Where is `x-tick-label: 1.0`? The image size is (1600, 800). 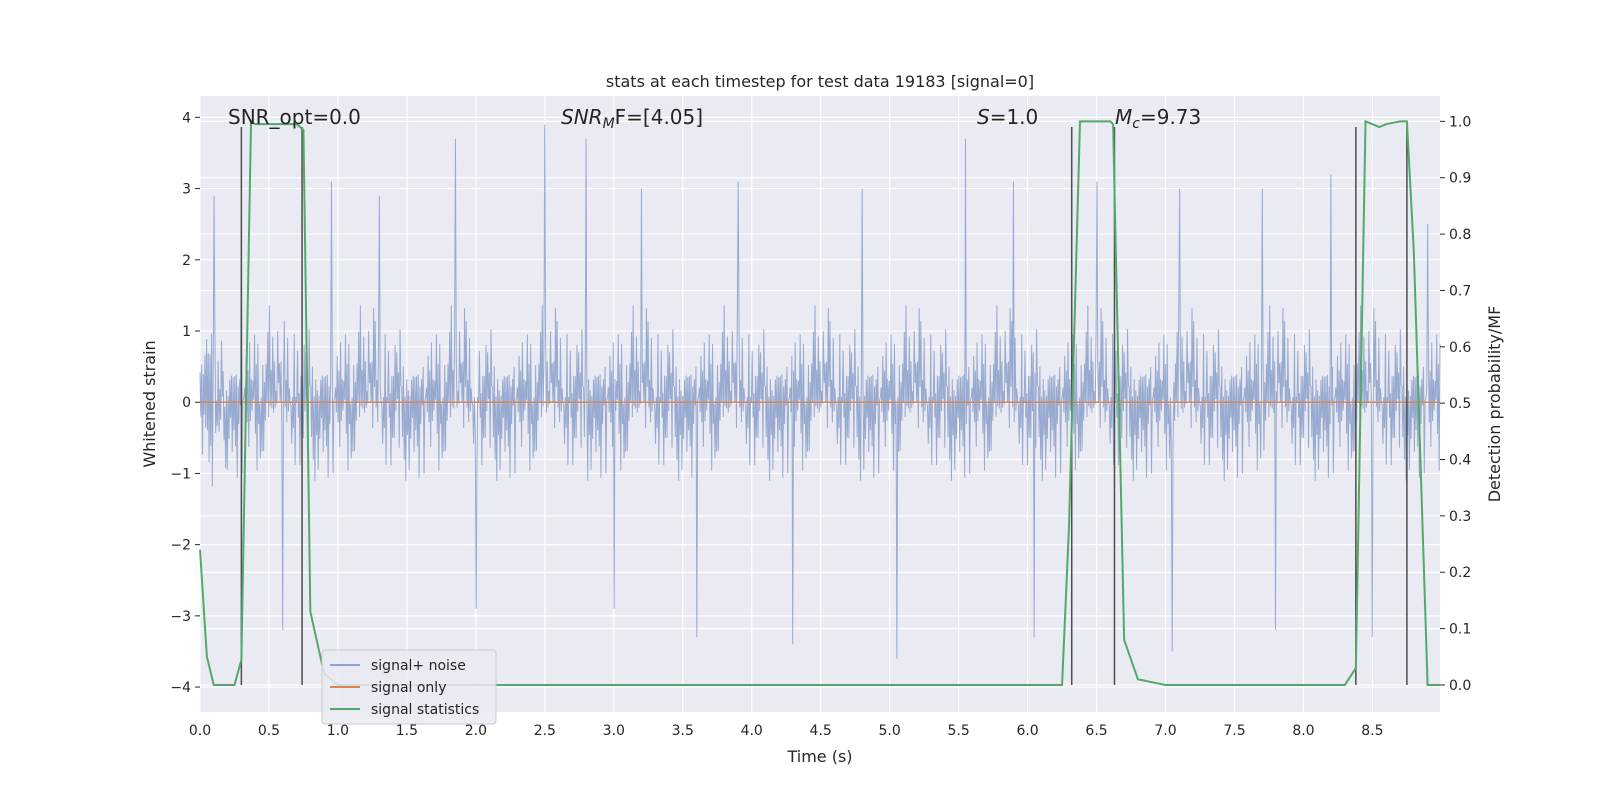 x-tick-label: 1.0 is located at coordinates (338, 731).